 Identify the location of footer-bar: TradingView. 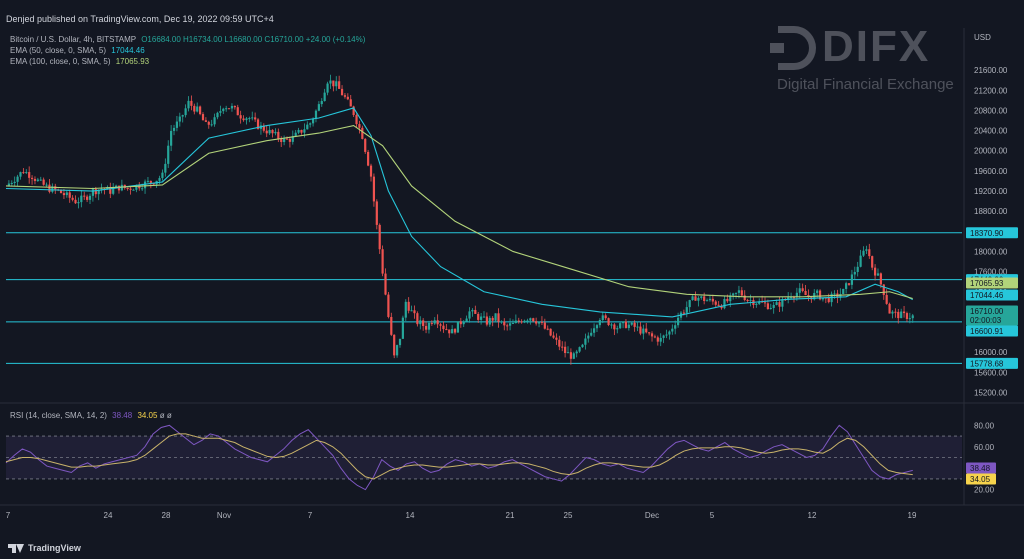
(512, 547).